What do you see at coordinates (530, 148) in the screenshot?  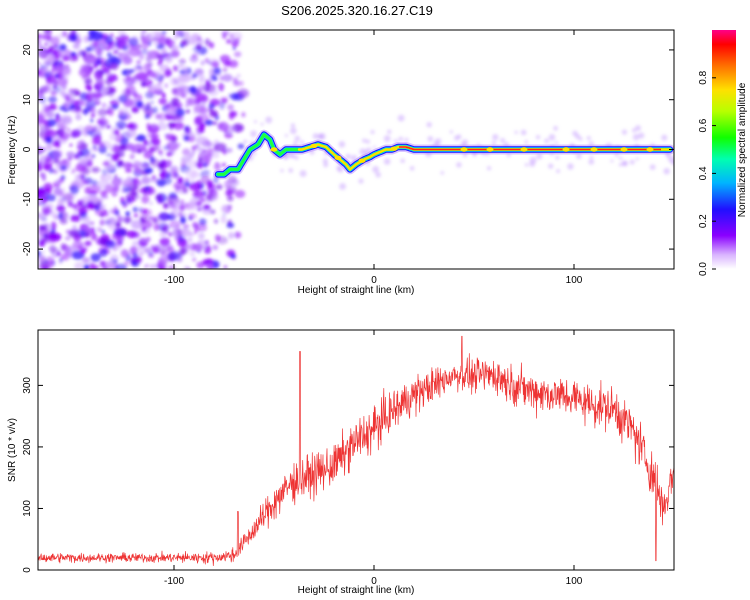 I see `ridge-core-red` at bounding box center [530, 148].